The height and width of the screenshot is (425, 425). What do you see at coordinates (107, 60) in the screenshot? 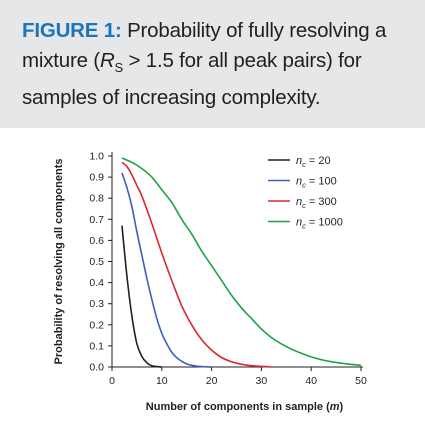
I see `caption-symbol: R` at bounding box center [107, 60].